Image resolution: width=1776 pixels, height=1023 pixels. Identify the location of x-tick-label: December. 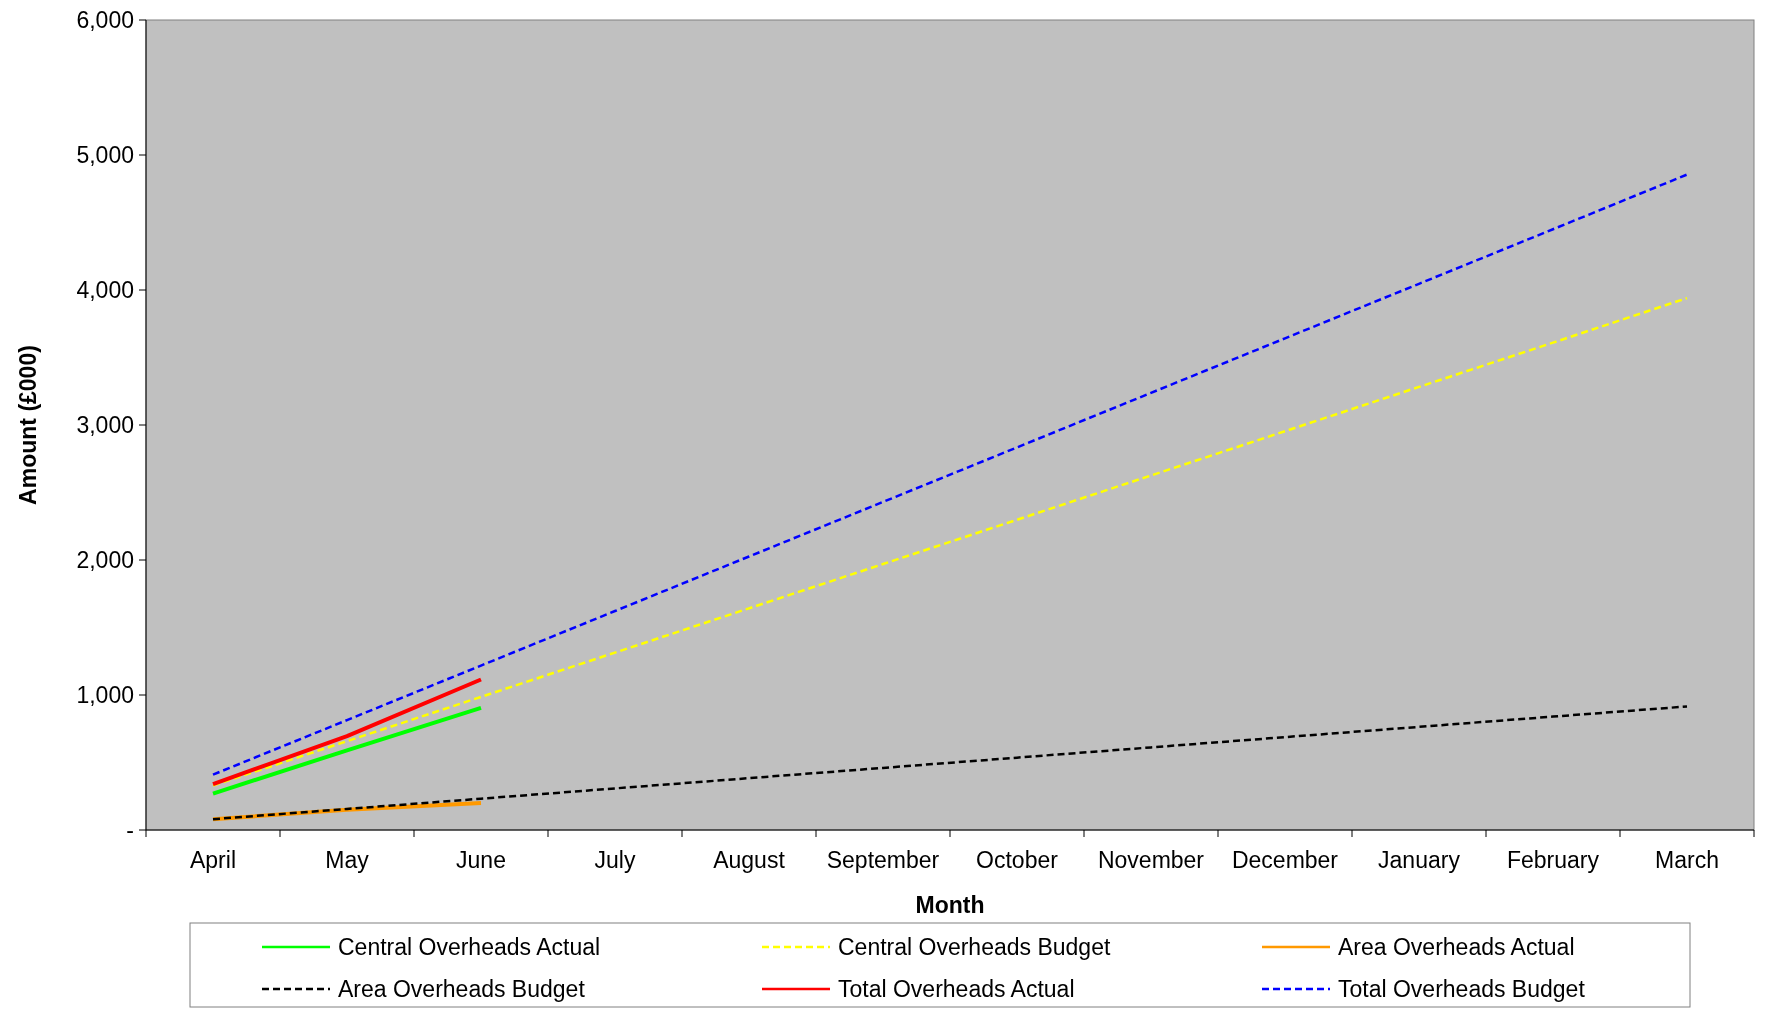
(1285, 860).